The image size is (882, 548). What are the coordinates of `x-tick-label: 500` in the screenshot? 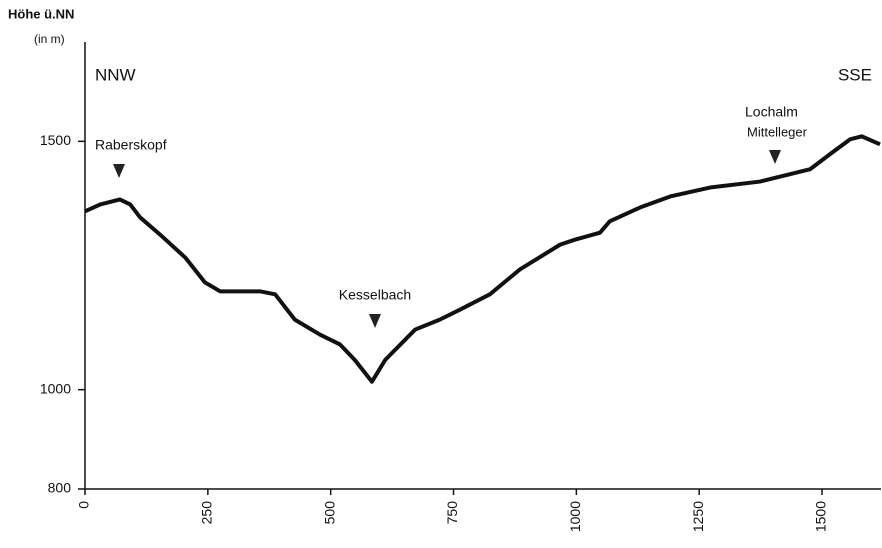 It's located at (329, 513).